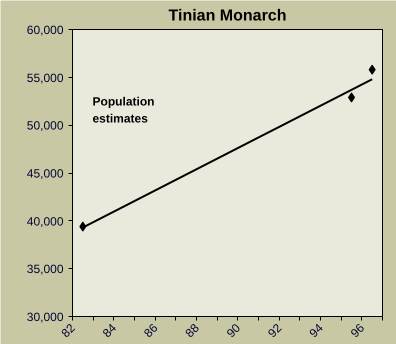  Describe the element at coordinates (316, 330) in the screenshot. I see `x-tick-label: 94` at that location.